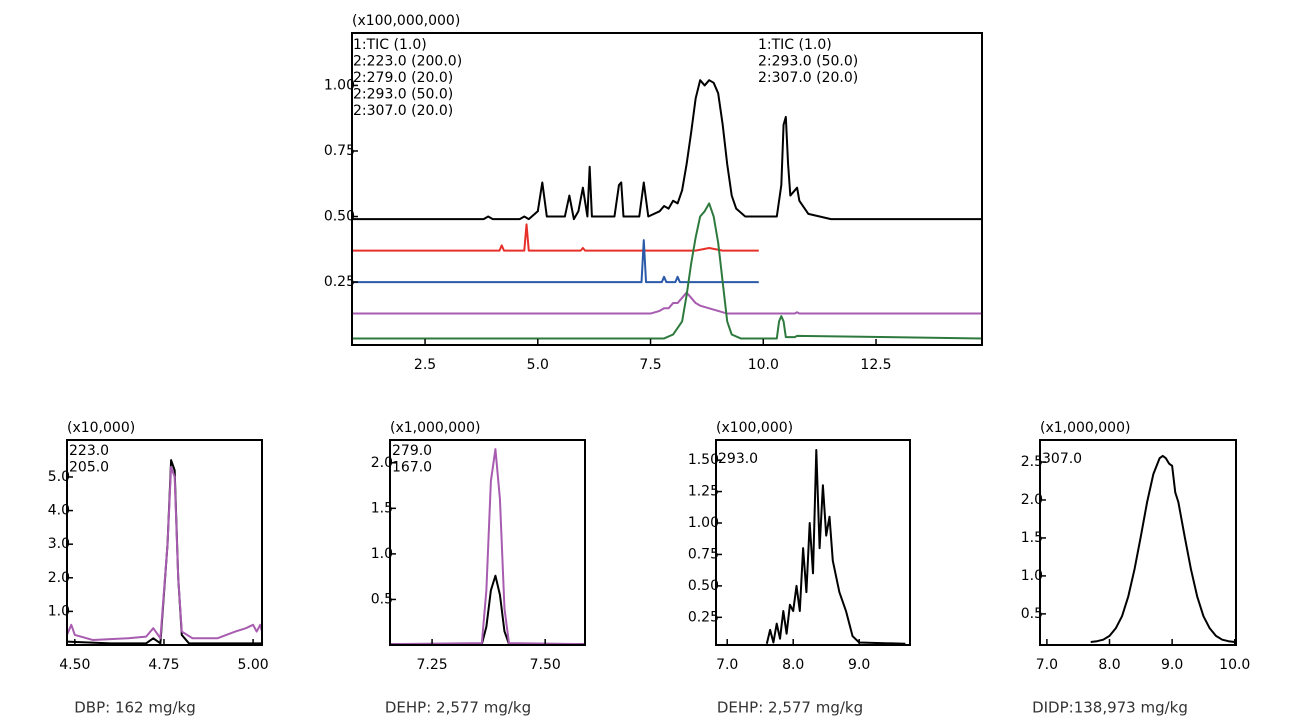 This screenshot has height=721, width=1296. I want to click on x-tick-label: 2.5, so click(425, 365).